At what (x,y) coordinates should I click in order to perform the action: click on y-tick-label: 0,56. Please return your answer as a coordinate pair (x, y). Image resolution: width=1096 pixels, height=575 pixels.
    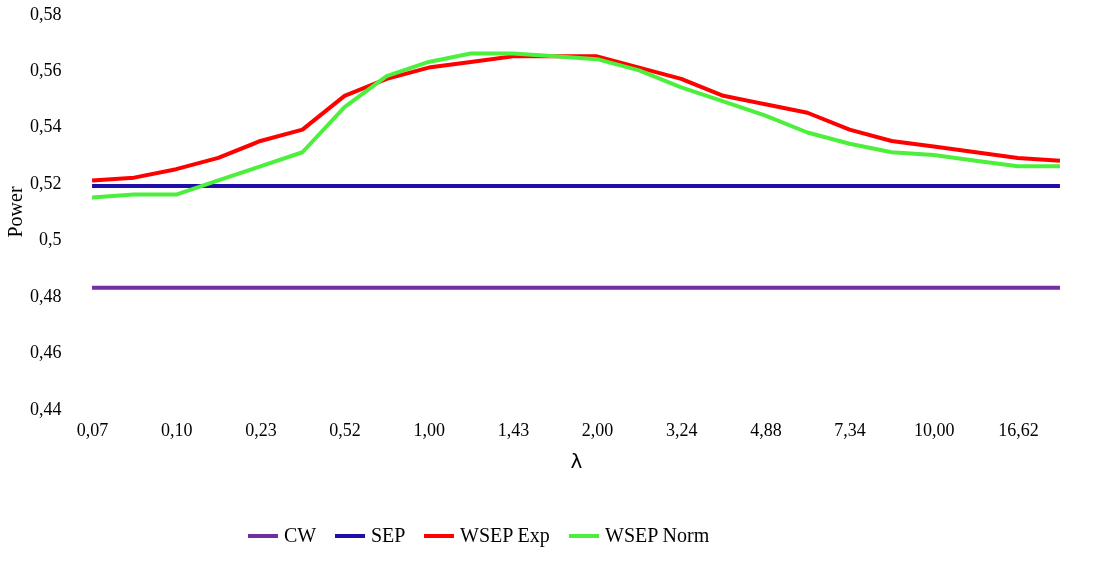
    Looking at the image, I should click on (46, 69).